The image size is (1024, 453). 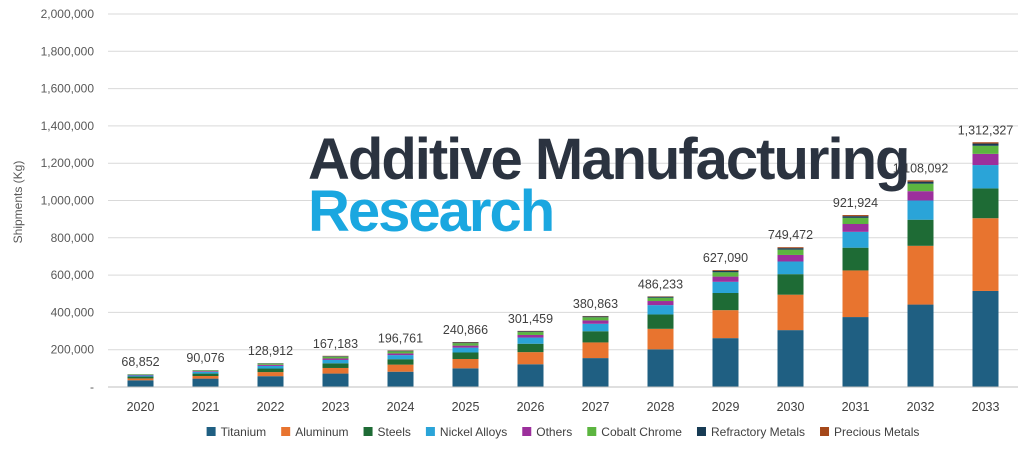 What do you see at coordinates (856, 407) in the screenshot?
I see `x-tick-label: 2031` at bounding box center [856, 407].